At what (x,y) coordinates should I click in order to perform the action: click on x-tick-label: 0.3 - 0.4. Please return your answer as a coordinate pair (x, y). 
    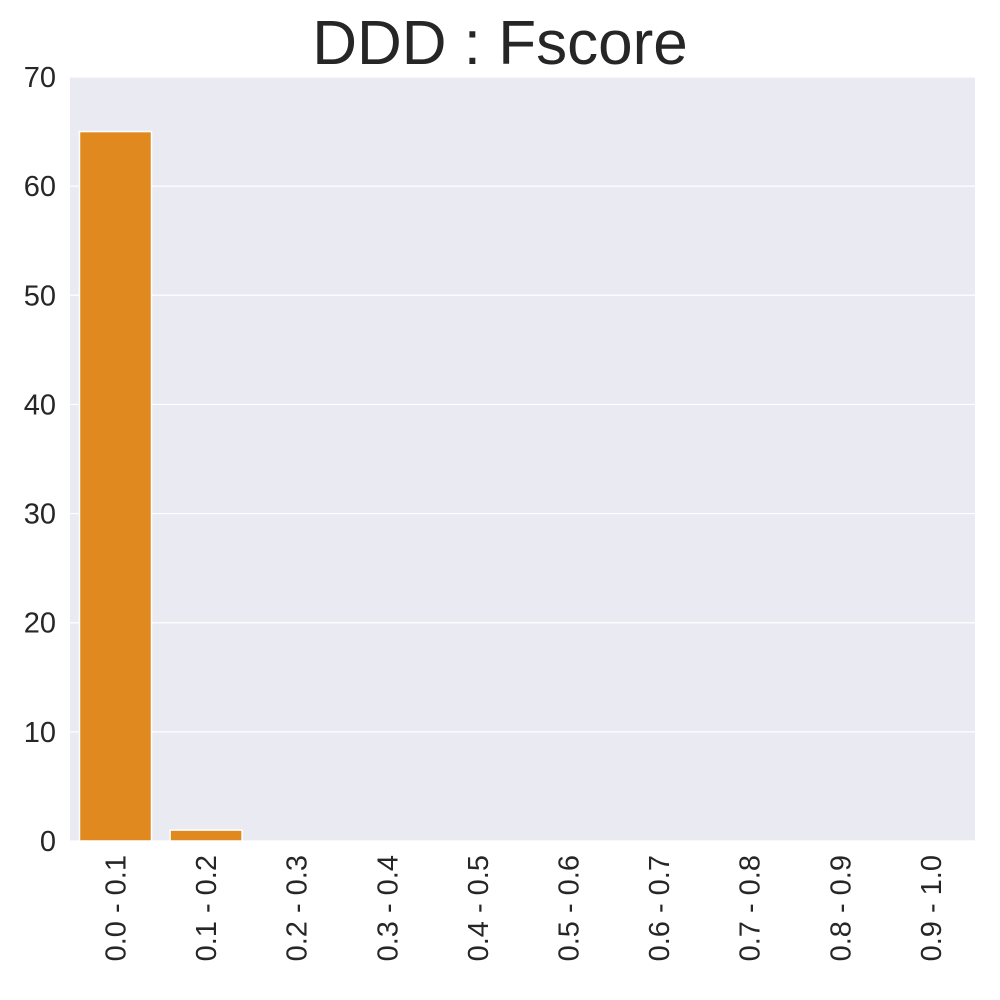
    Looking at the image, I should click on (388, 908).